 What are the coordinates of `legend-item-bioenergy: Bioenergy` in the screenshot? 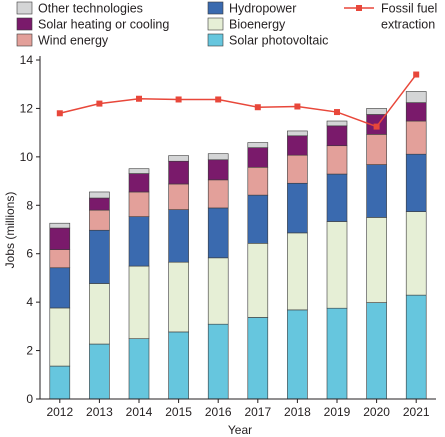 It's located at (246, 24).